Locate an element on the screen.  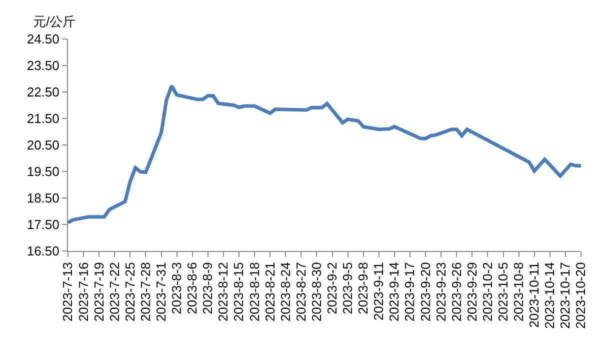
y-axis-title: 元/公斤 is located at coordinates (54, 21).